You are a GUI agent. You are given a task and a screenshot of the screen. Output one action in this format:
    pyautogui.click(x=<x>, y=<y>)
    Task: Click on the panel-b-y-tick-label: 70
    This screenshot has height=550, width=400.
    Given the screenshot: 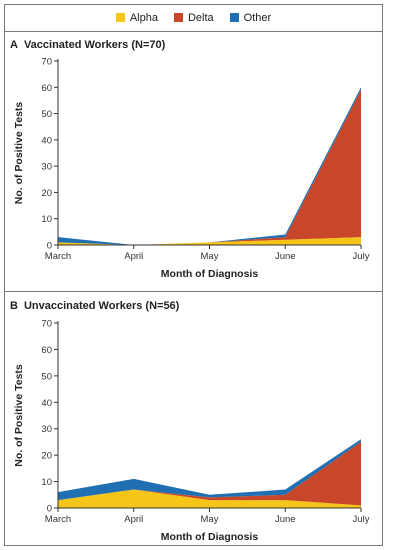 What is the action you would take?
    pyautogui.click(x=46, y=324)
    